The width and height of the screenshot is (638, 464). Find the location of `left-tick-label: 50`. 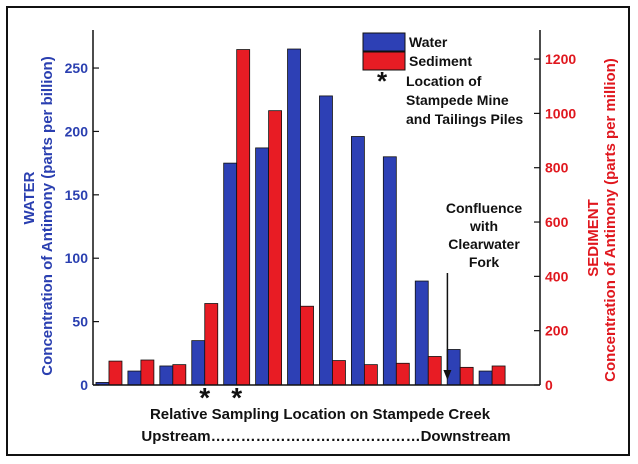

left-tick-label: 50 is located at coordinates (80, 322).